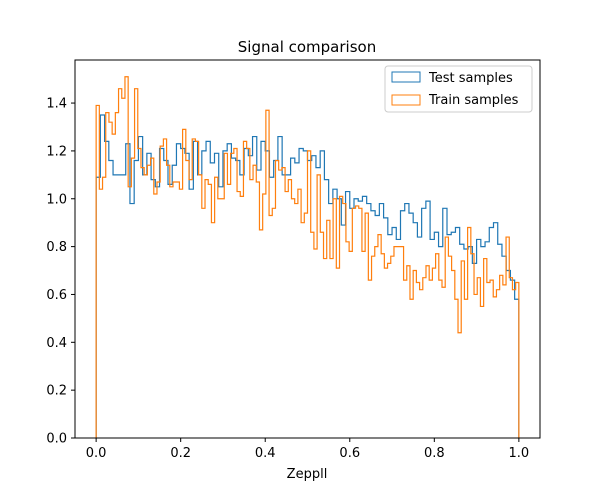 This screenshot has height=500, width=600. Describe the element at coordinates (519, 453) in the screenshot. I see `x-tick-label: 1.0` at that location.